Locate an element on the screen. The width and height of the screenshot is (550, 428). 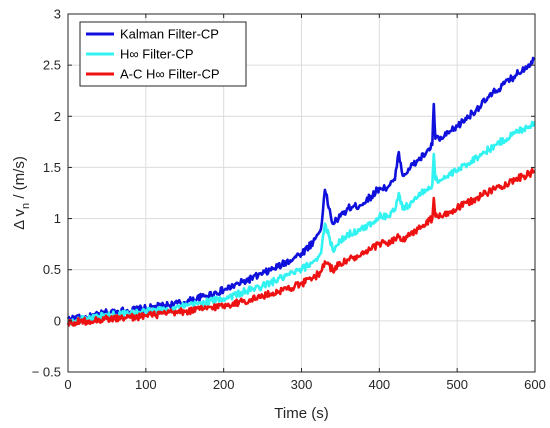
y-tick-label: 3 is located at coordinates (57, 14).